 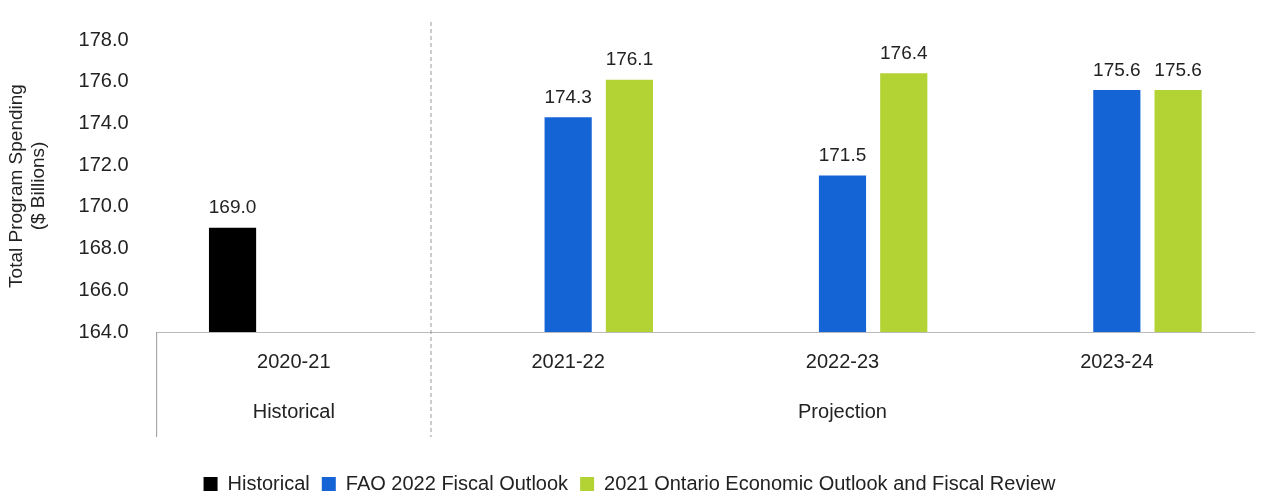 I want to click on legend-label: Historical, so click(x=268, y=482).